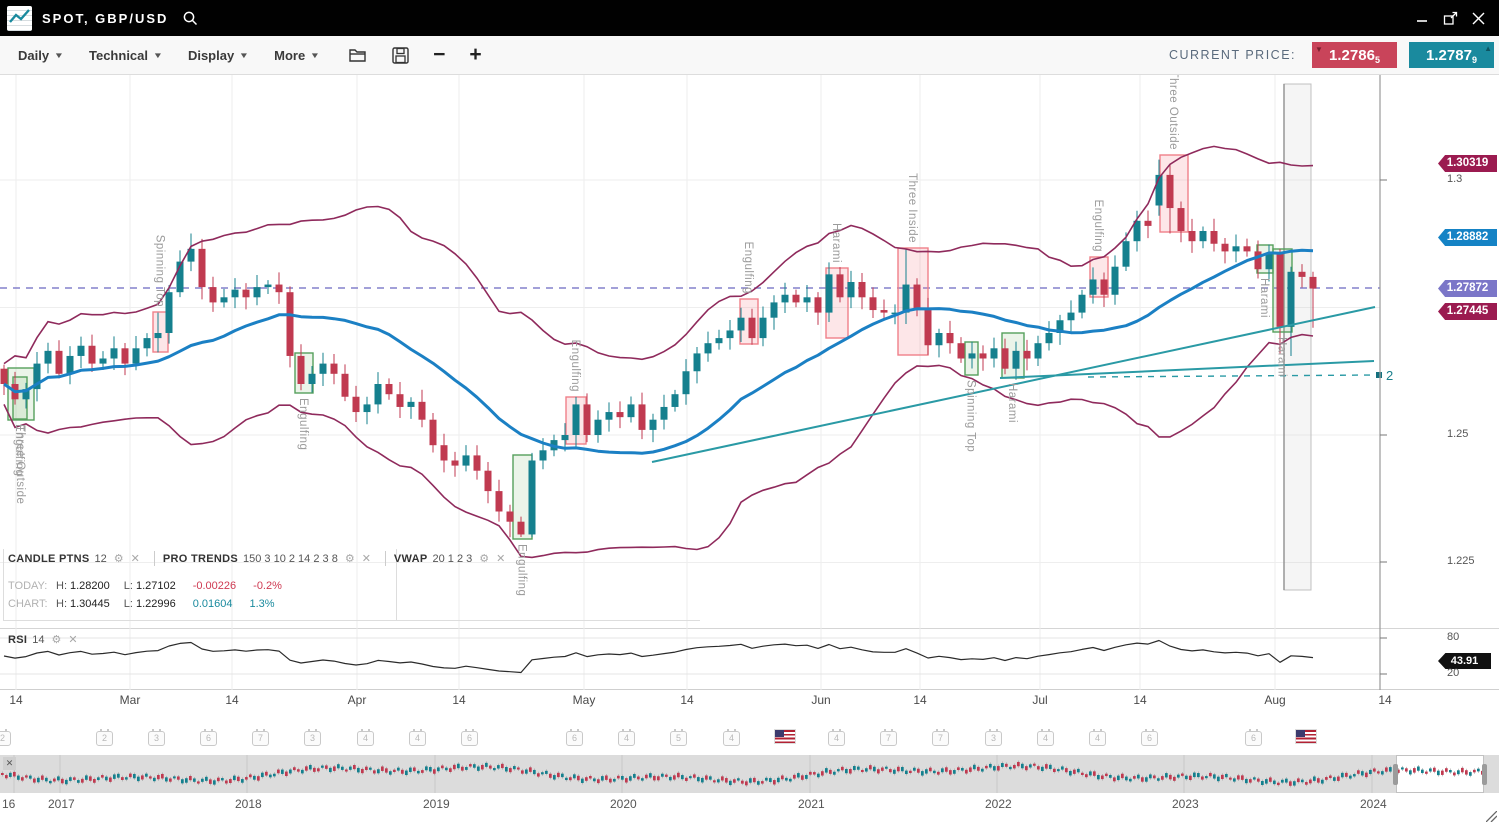  I want to click on legend-candle-ptns-name: CANDLE PTNS, so click(49, 558).